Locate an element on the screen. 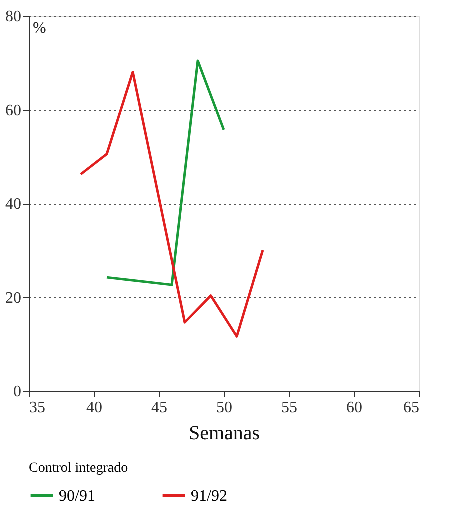 This screenshot has height=525, width=457. x-tick-label: 65 is located at coordinates (412, 408).